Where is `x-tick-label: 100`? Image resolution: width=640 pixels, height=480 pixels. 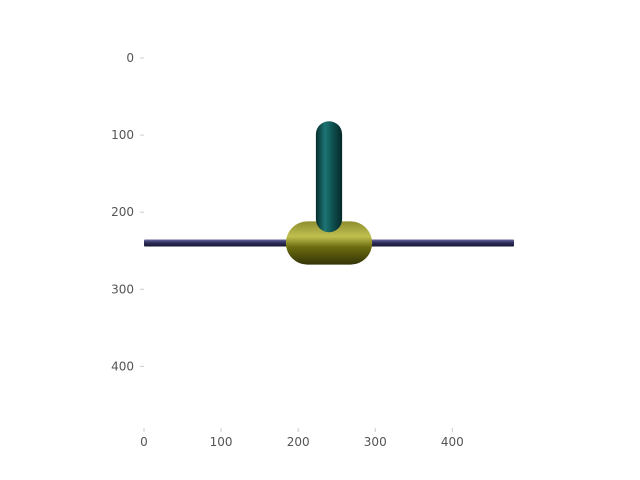 x-tick-label: 100 is located at coordinates (221, 442).